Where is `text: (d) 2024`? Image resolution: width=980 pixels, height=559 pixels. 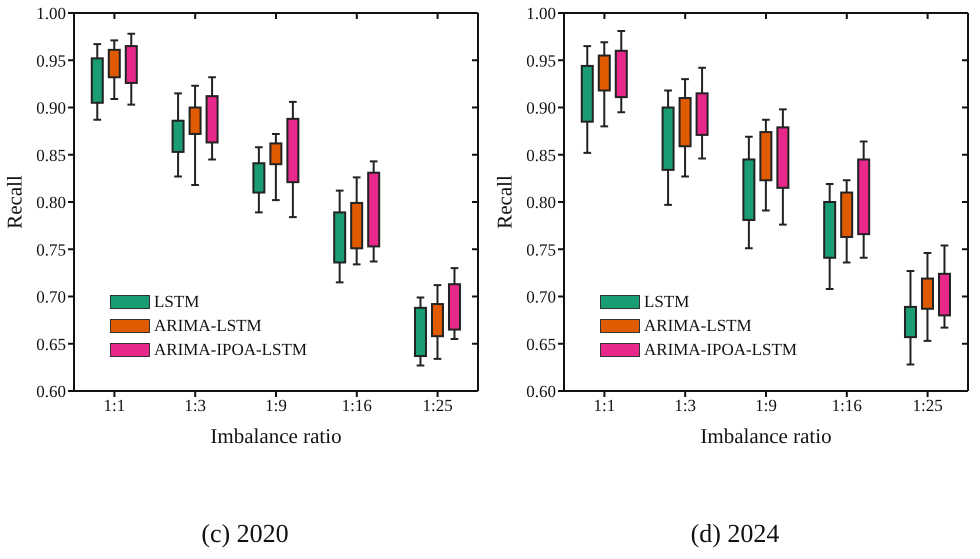
text: (d) 2024 is located at coordinates (735, 534).